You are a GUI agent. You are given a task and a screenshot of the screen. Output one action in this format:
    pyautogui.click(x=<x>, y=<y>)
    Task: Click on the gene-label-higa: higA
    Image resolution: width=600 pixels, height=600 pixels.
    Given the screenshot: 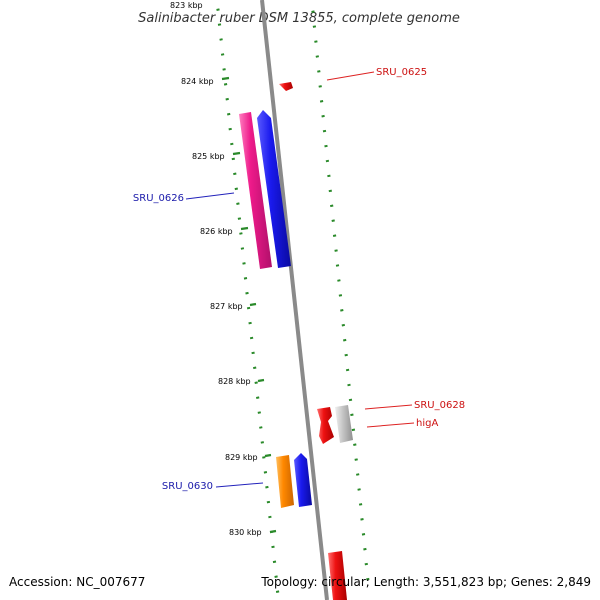 What is the action you would take?
    pyautogui.click(x=427, y=423)
    